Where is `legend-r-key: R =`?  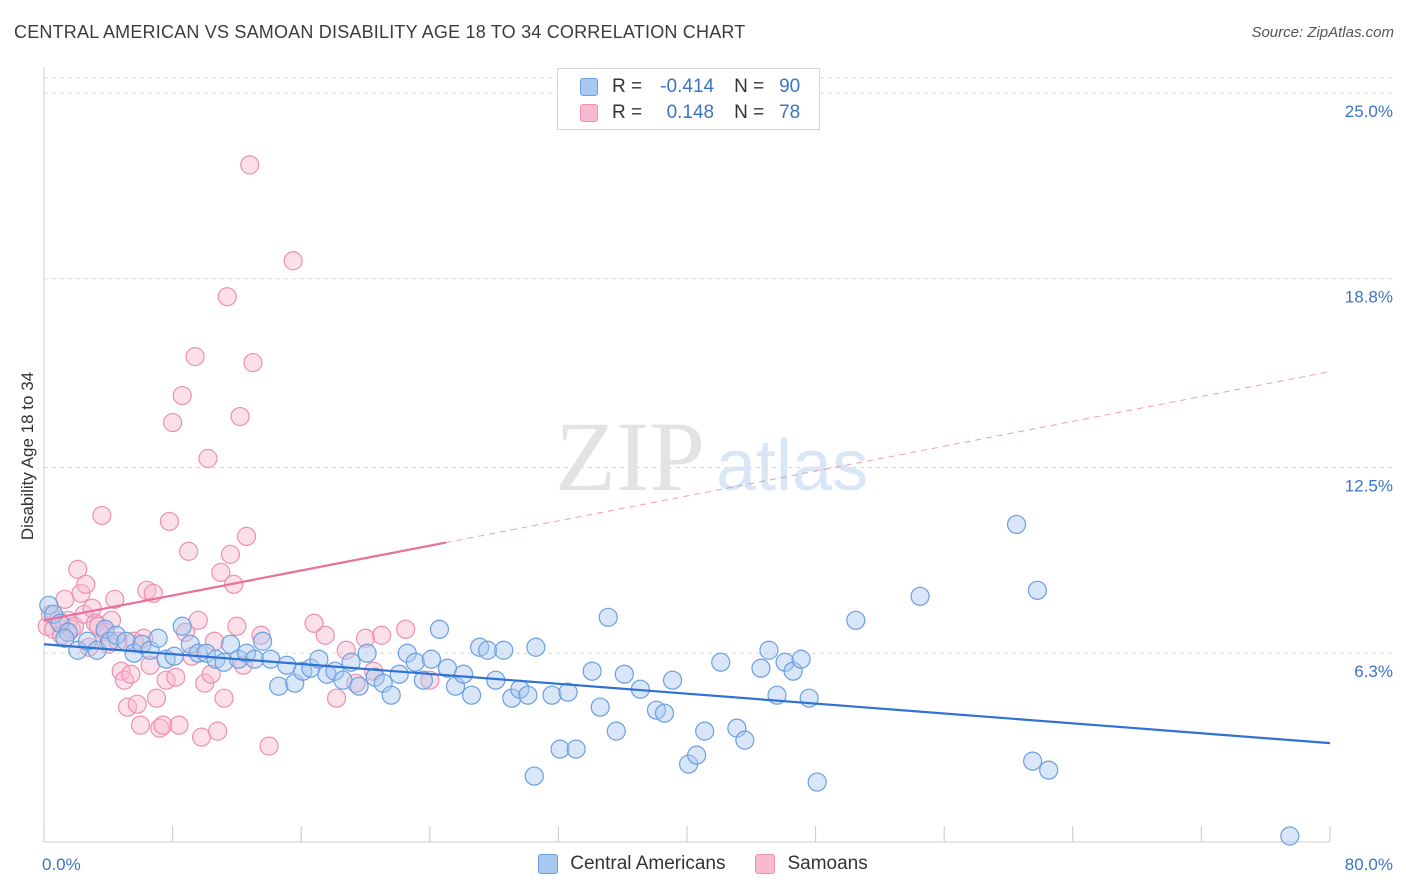 legend-r-key: R = is located at coordinates (627, 112).